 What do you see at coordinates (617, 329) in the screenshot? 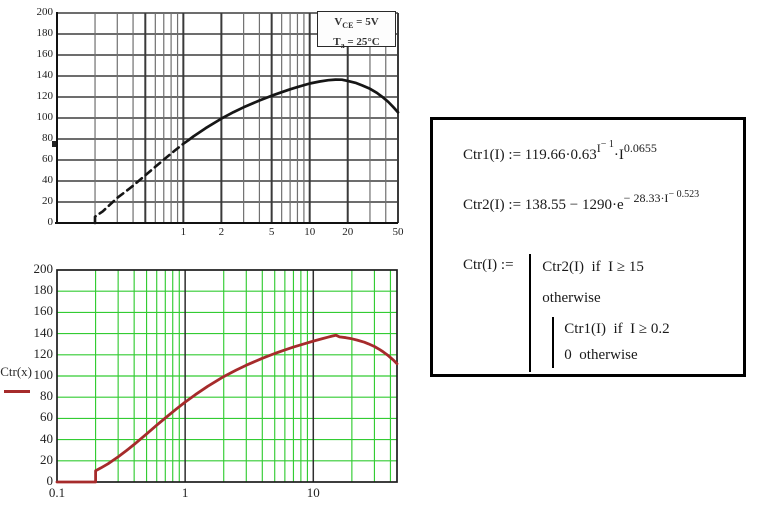
I see `piecewise-branch-2: Ctr1(I) if I ≥ 0.2` at bounding box center [617, 329].